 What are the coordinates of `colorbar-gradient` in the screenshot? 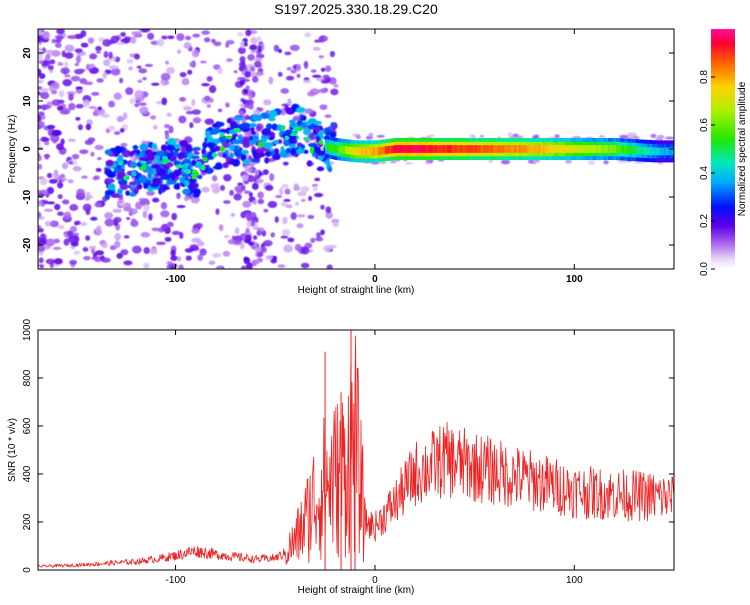 It's located at (723, 149).